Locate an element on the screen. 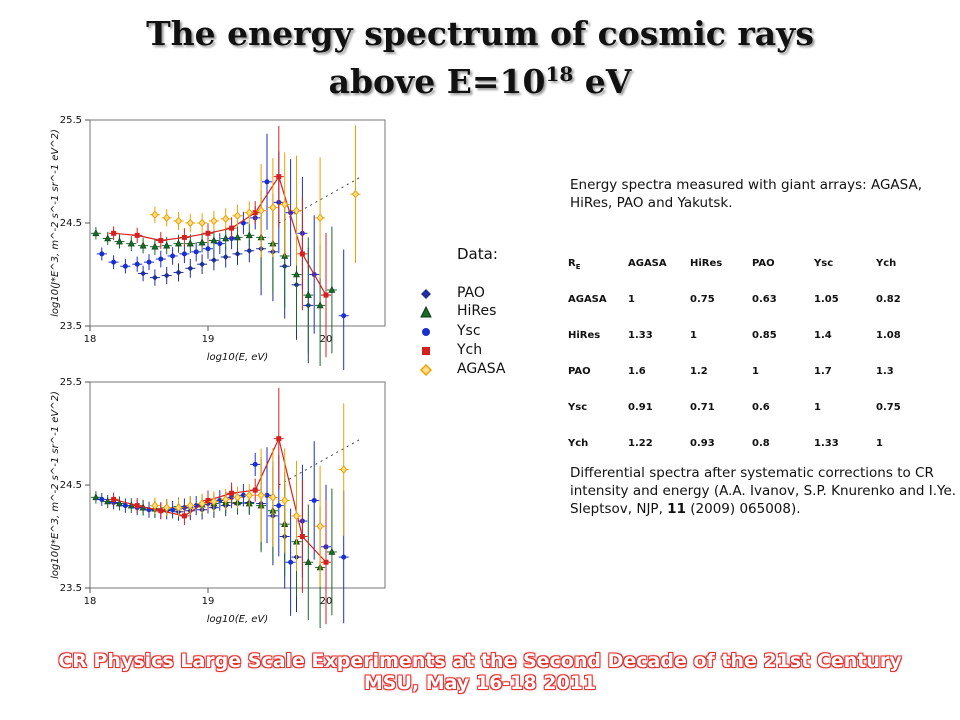 The width and height of the screenshot is (960, 720). description-bottom-volume: 11 is located at coordinates (676, 509).